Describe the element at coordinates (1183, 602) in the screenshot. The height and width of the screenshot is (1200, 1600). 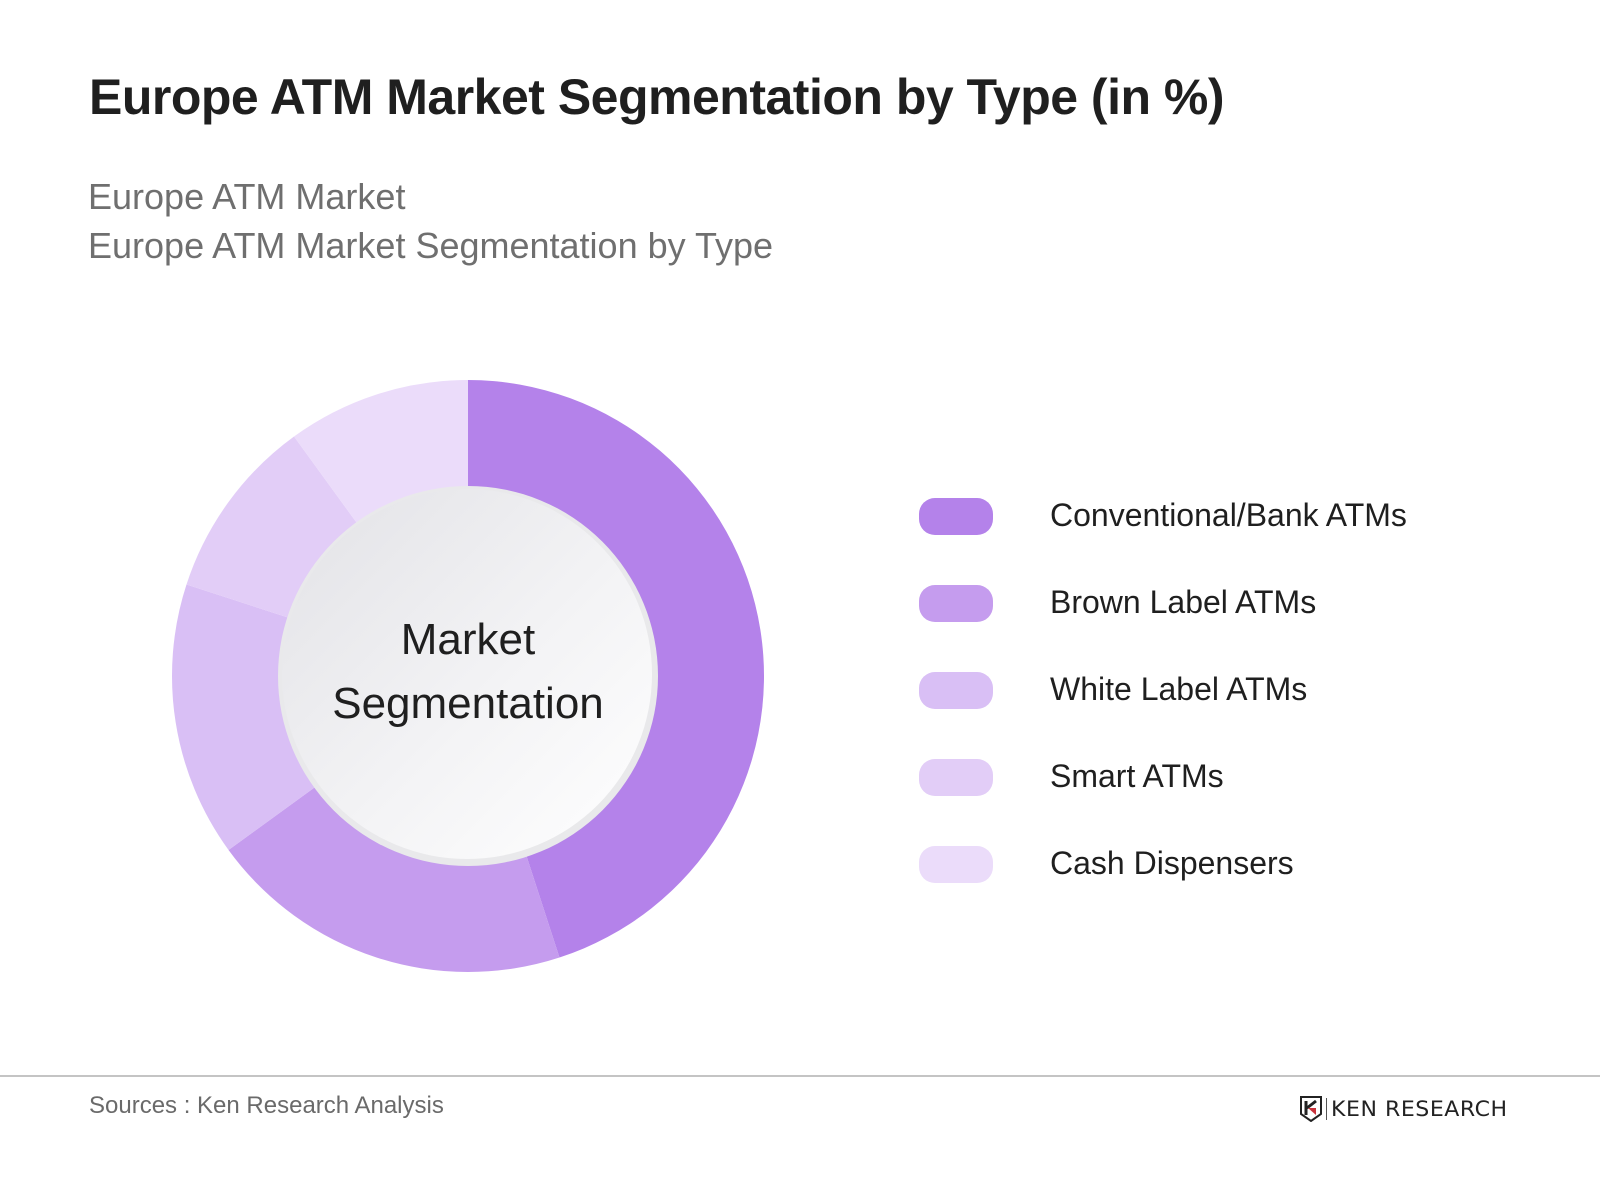
I see `legend-label-brown-label: Brown Label ATMs` at that location.